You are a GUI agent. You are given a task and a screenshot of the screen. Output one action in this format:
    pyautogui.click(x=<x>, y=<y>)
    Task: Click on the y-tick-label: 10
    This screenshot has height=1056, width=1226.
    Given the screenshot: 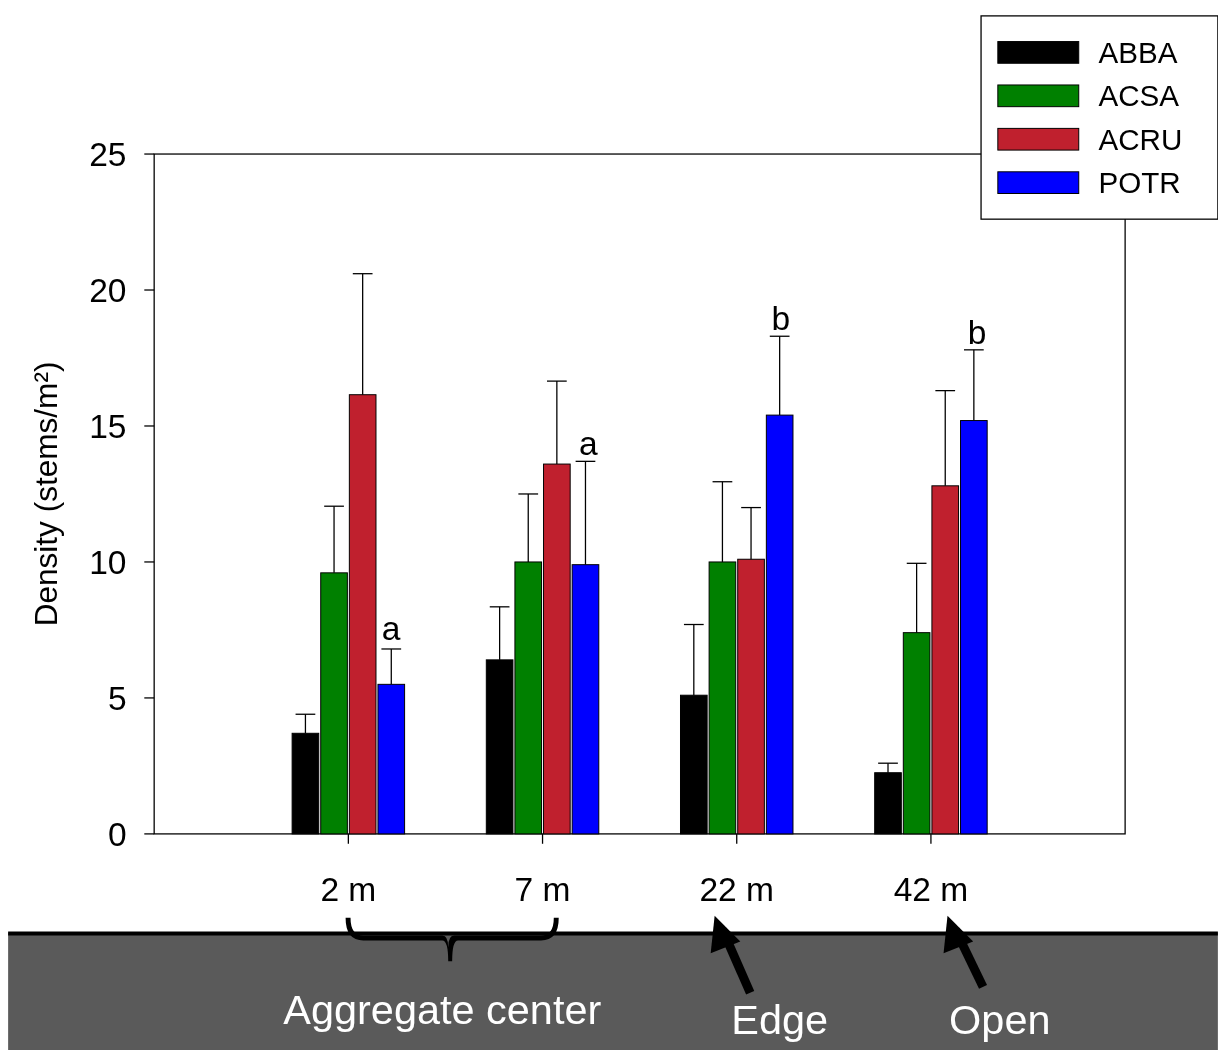 What is the action you would take?
    pyautogui.click(x=108, y=562)
    